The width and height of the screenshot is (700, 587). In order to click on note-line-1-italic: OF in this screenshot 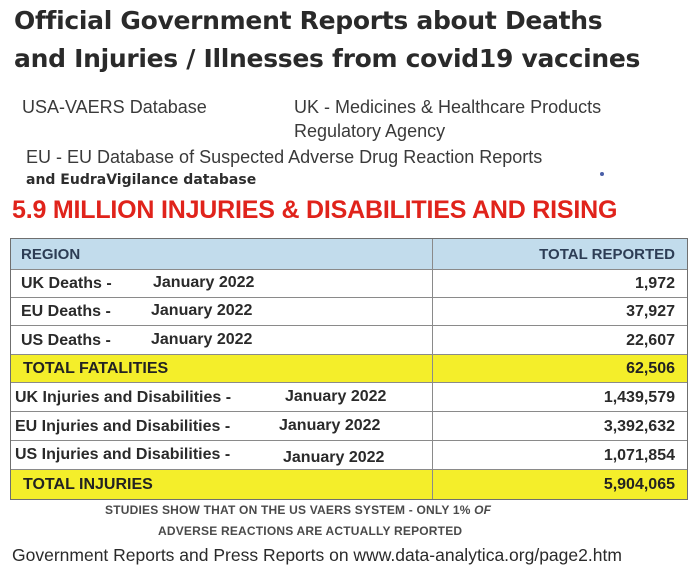, I will do `click(483, 510)`.